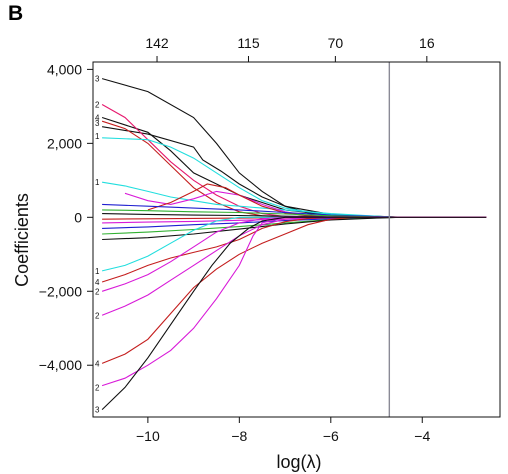  Describe the element at coordinates (22, 240) in the screenshot. I see `y-axis-title: Coefficients` at that location.